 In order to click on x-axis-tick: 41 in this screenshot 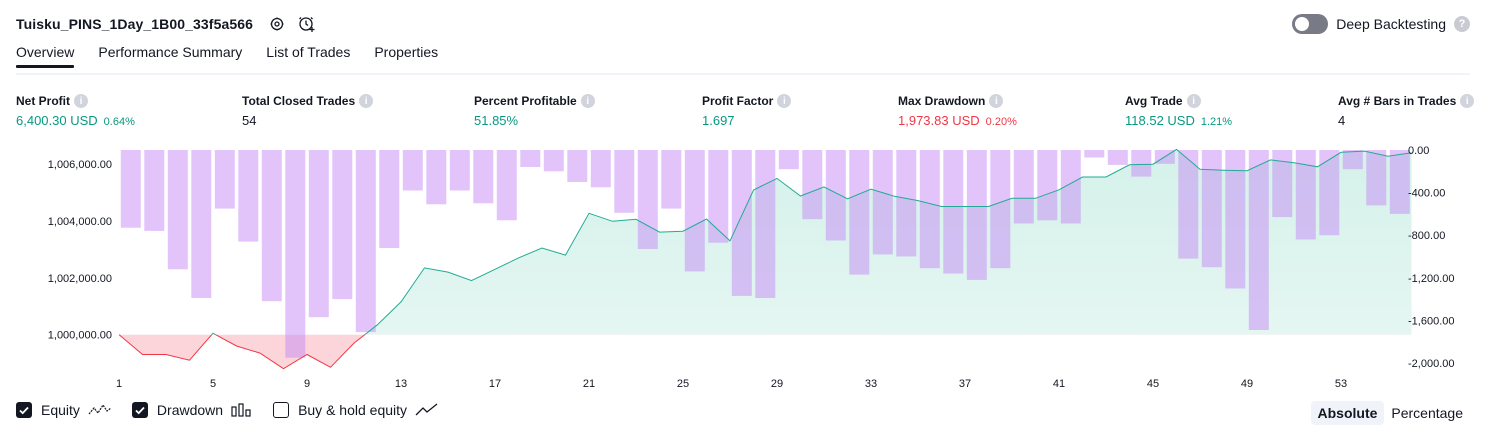, I will do `click(1059, 384)`.